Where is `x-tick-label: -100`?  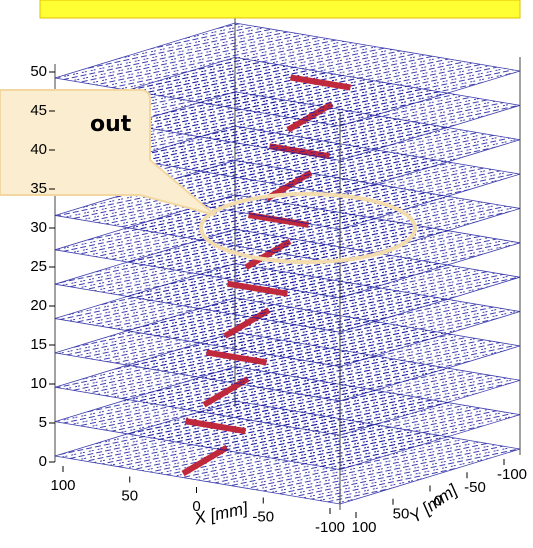 x-tick-label: -100 is located at coordinates (330, 527).